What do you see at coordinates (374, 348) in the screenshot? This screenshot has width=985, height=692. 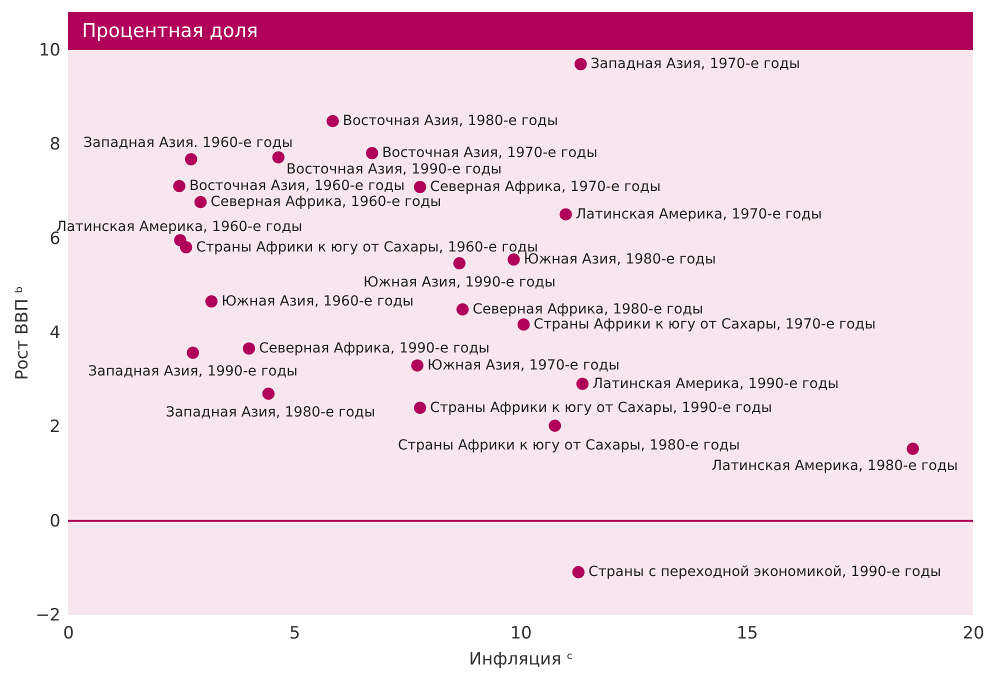 I see `annotation: Северная Африка, 1990-е годы` at bounding box center [374, 348].